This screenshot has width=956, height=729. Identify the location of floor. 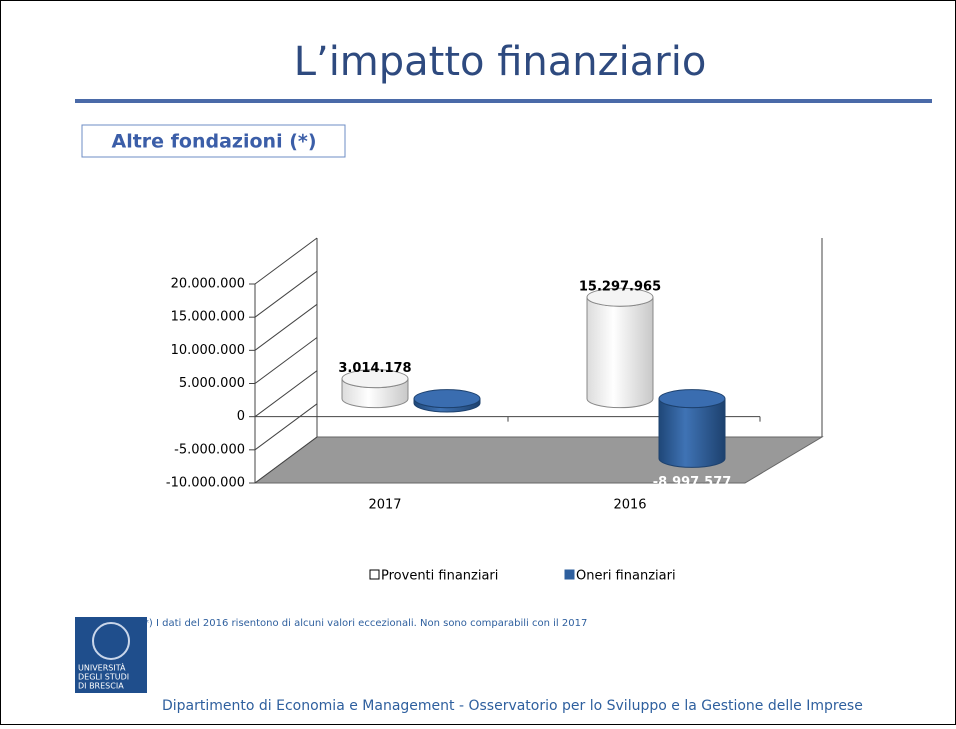
(538, 460).